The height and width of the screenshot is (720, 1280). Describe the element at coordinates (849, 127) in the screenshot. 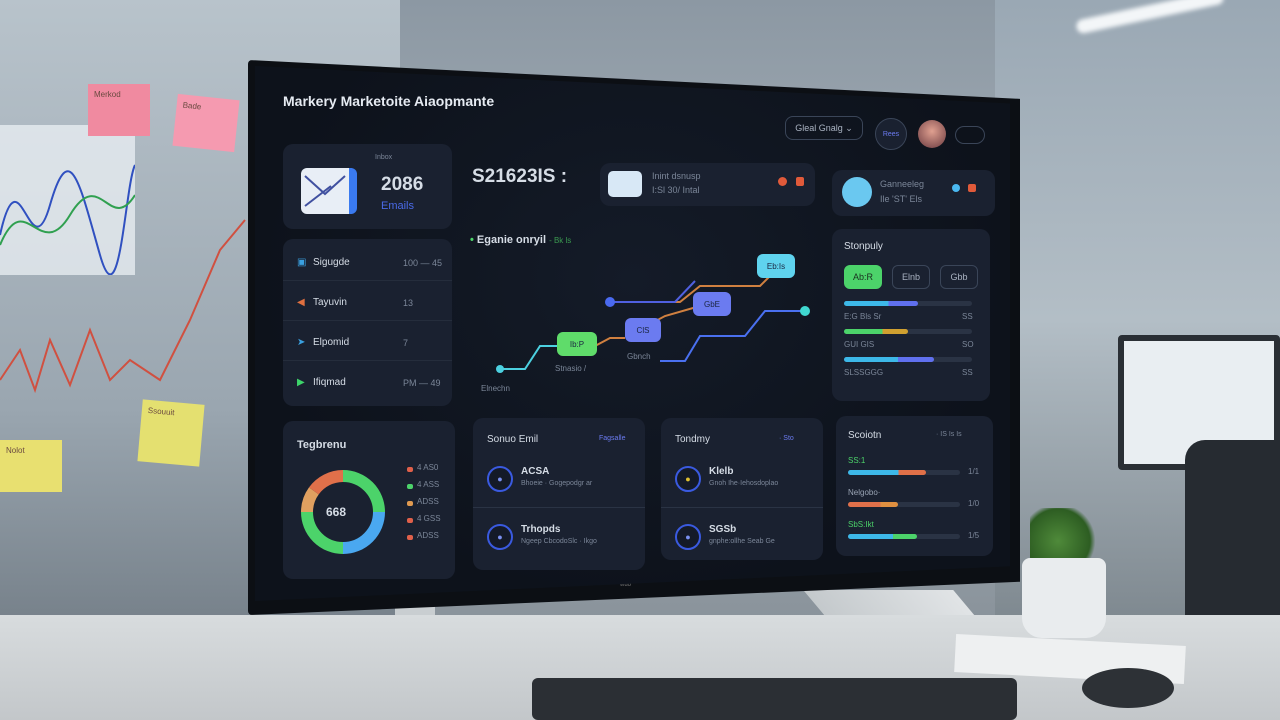

I see `chevron-down-icon: ⌄` at that location.